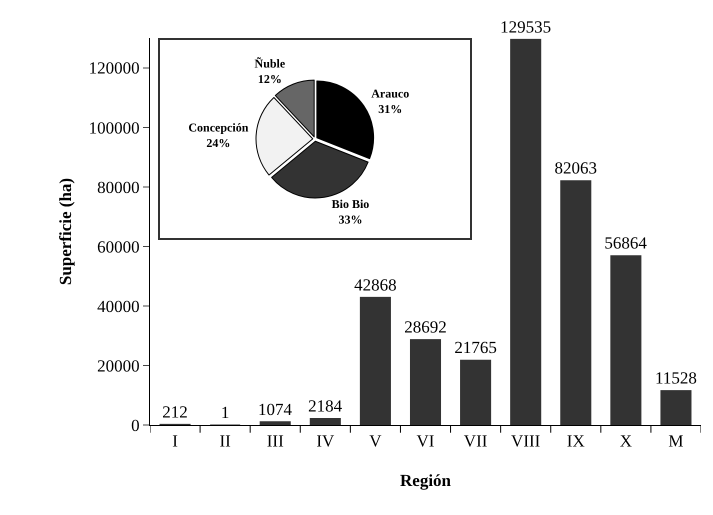 The image size is (713, 515). What do you see at coordinates (270, 79) in the screenshot?
I see `data-label: 12%` at bounding box center [270, 79].